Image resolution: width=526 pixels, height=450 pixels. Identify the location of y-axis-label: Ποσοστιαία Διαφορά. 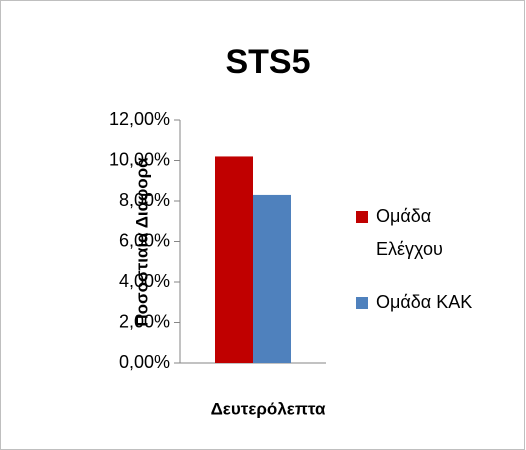
(141, 242).